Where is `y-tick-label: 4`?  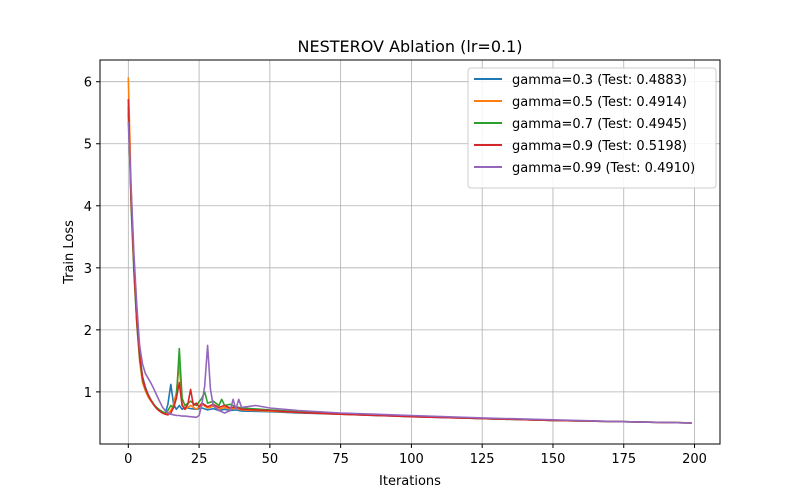
y-tick-label: 4 is located at coordinates (88, 207).